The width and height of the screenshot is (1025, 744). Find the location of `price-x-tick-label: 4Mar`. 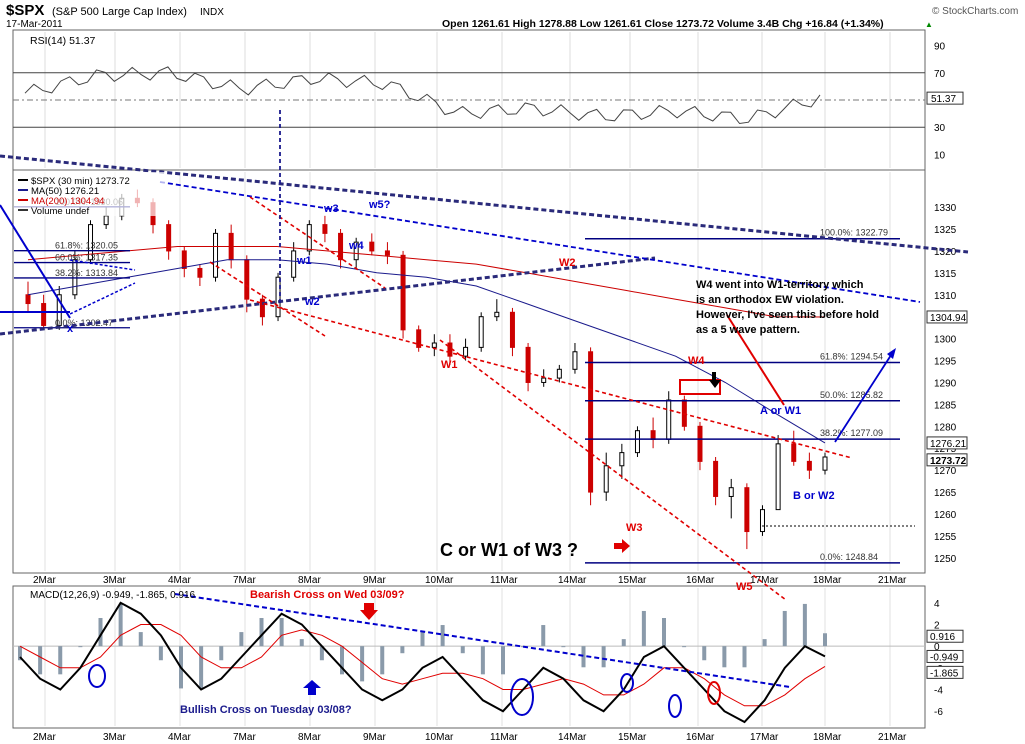

price-x-tick-label: 4Mar is located at coordinates (179, 580).